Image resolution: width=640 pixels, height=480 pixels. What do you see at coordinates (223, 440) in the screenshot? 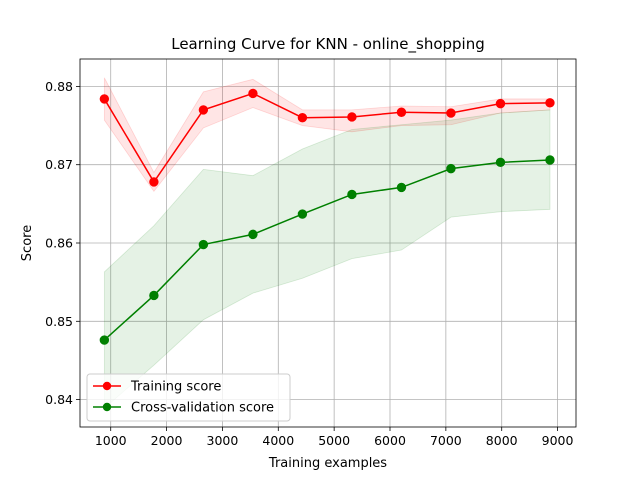
I see `x-tick-label: 3000` at bounding box center [223, 440].